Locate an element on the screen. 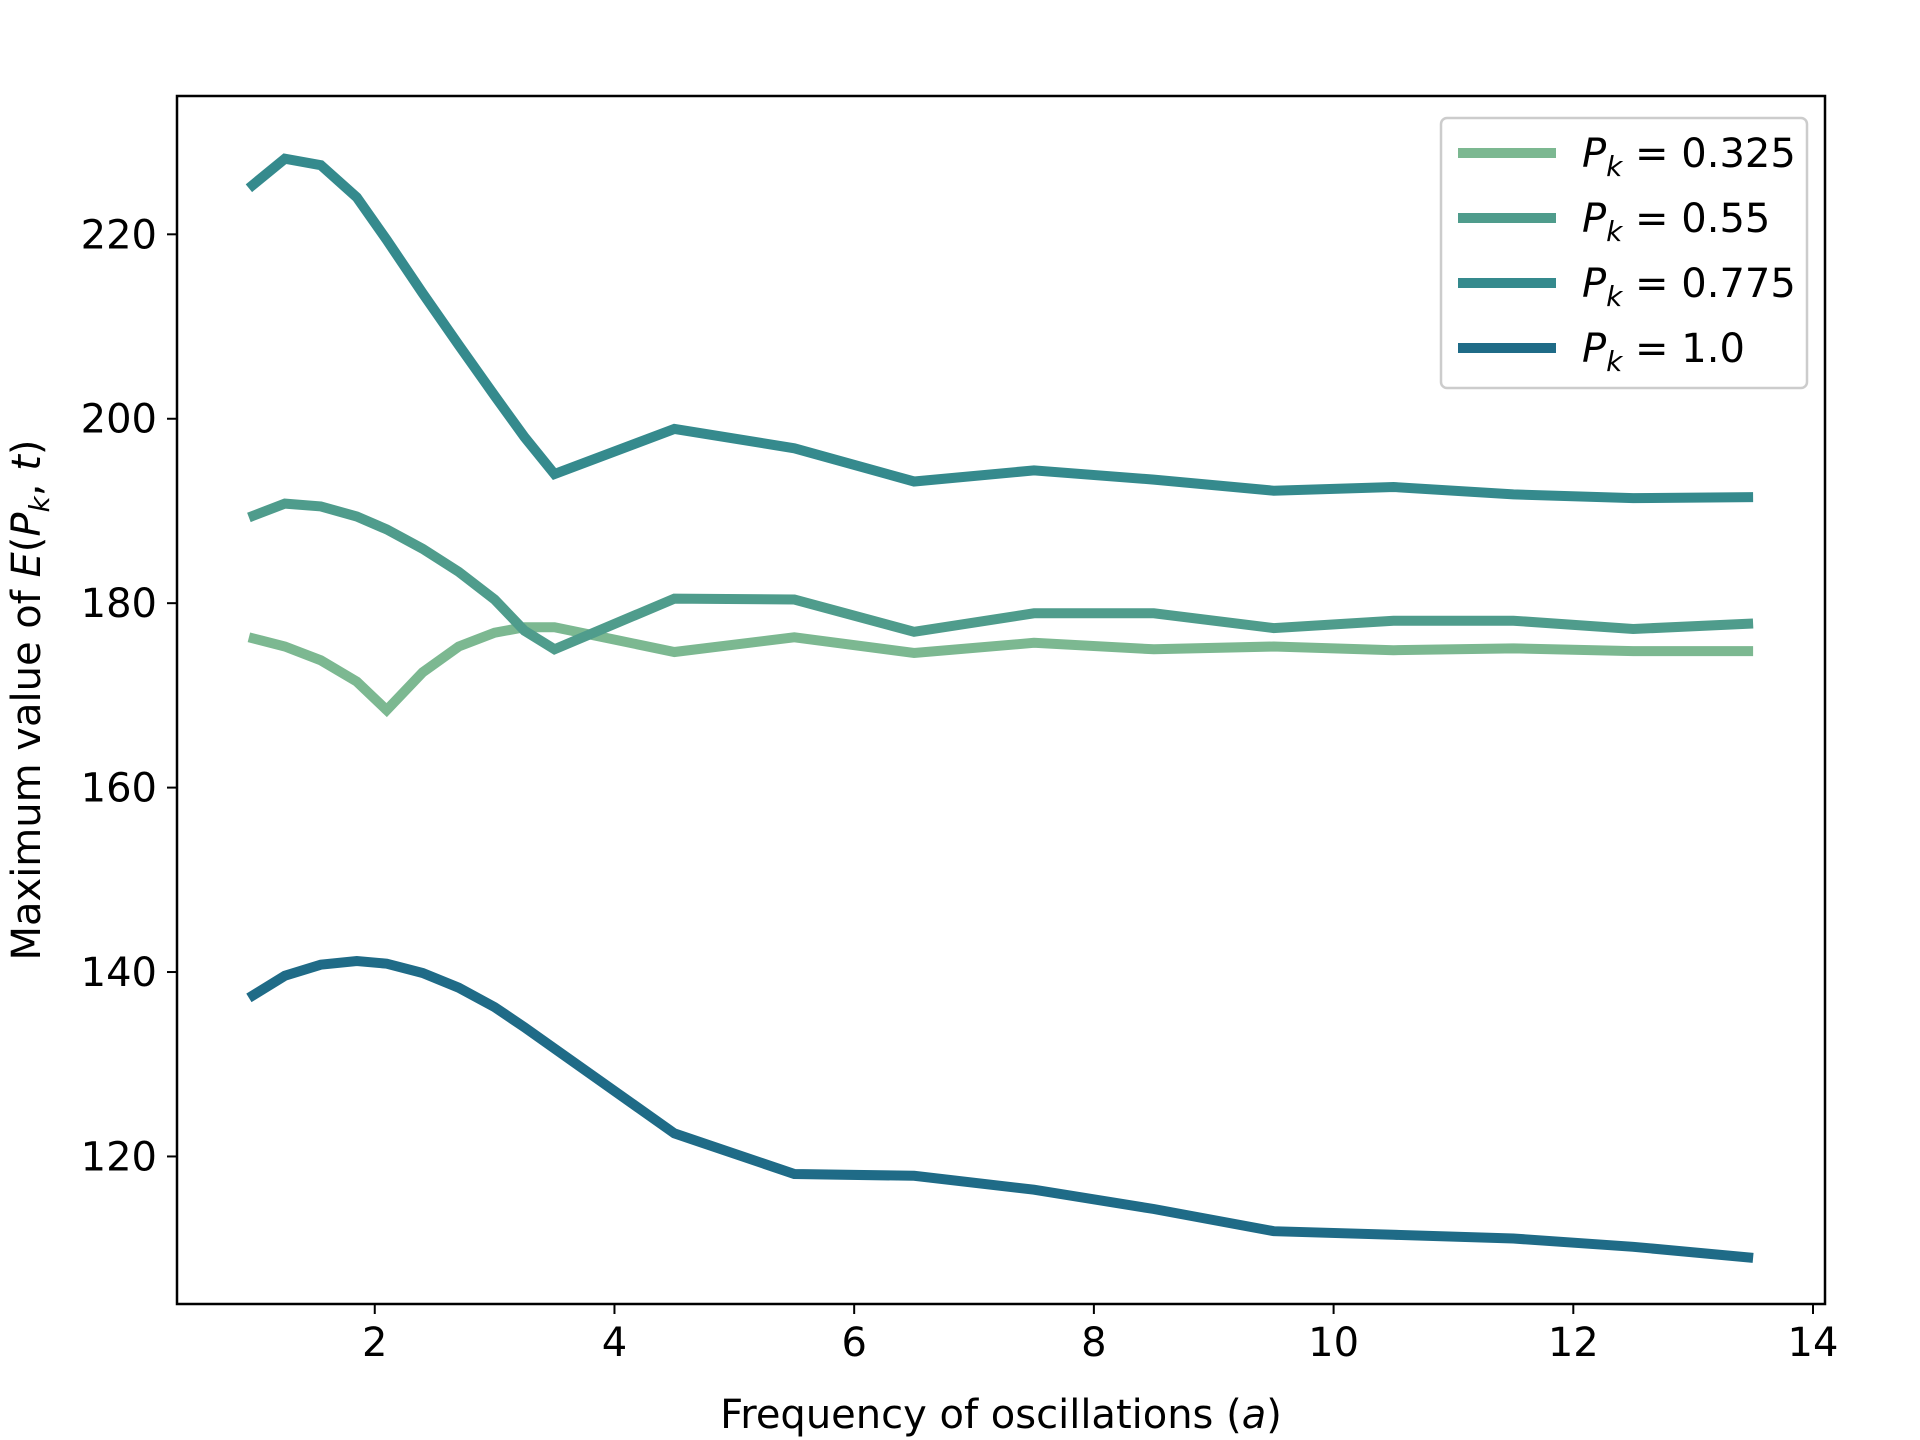 The image size is (1920, 1440). legend-label-2: Pk = 0.55 is located at coordinates (1676, 222).